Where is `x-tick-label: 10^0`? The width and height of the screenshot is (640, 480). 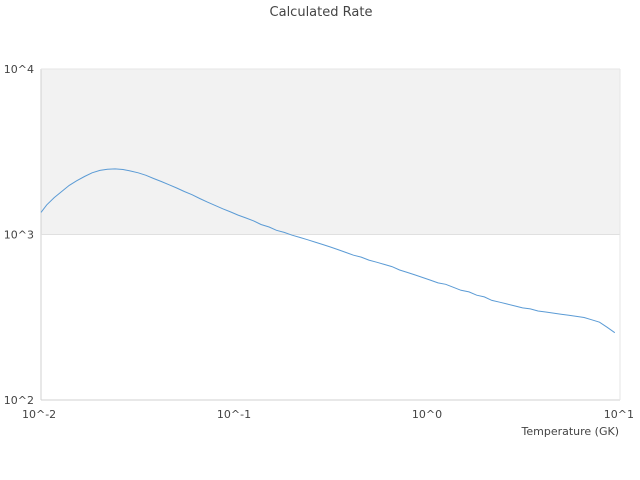
x-tick-label: 10^0 is located at coordinates (427, 414).